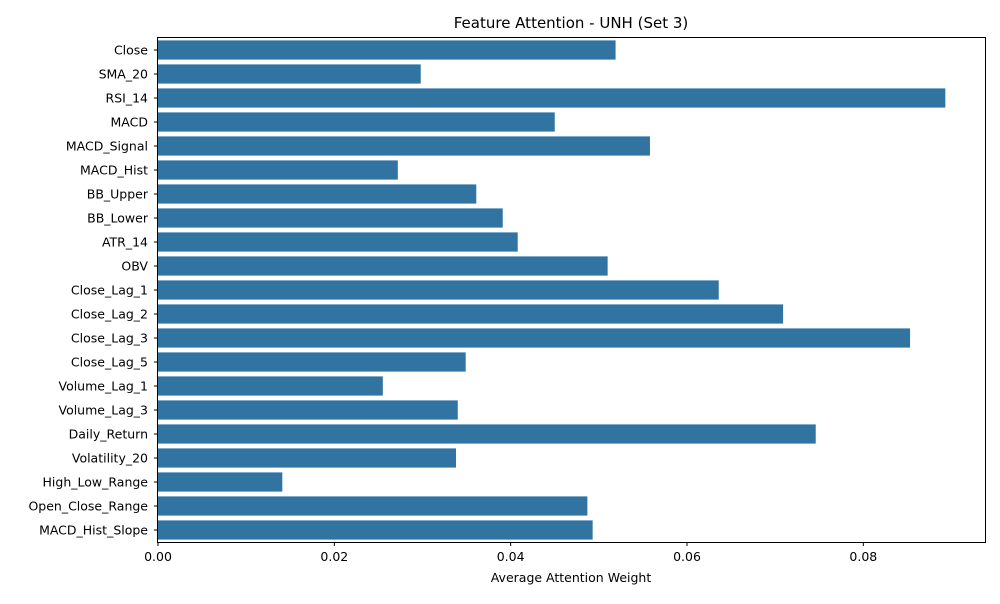 This screenshot has height=604, width=1000. What do you see at coordinates (511, 556) in the screenshot?
I see `x-tick-label: 0.04` at bounding box center [511, 556].